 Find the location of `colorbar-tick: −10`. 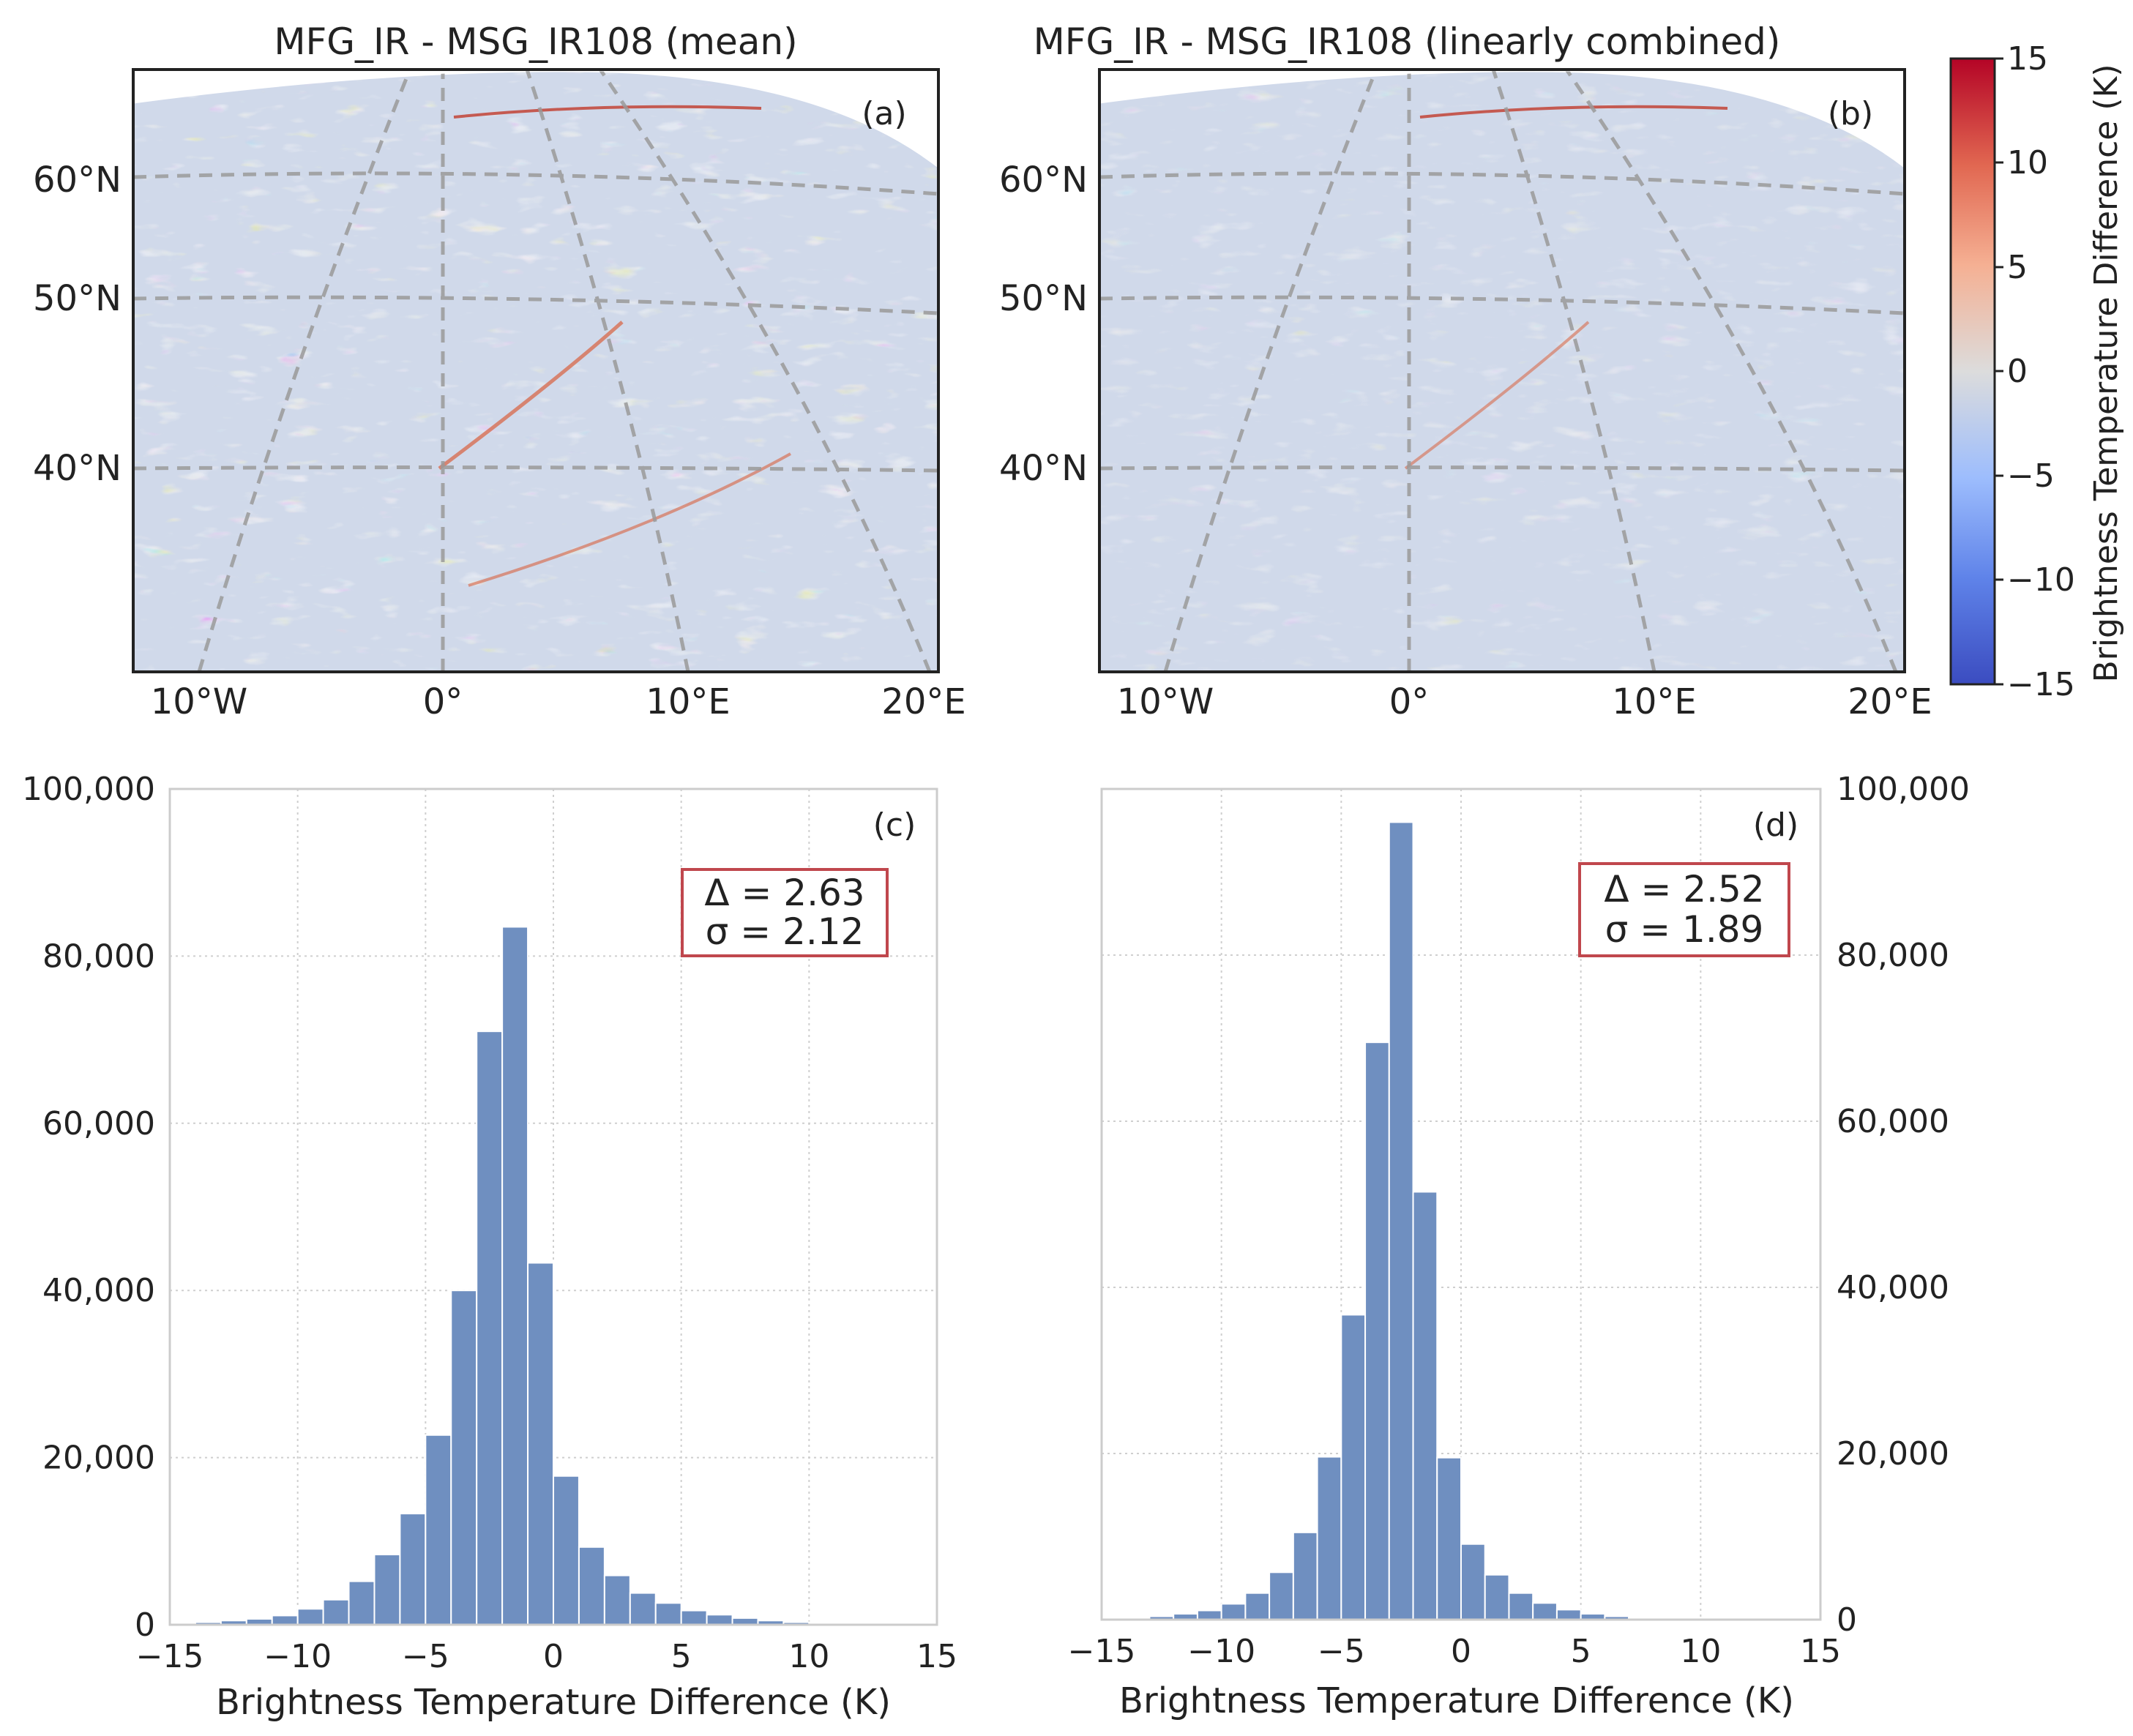

colorbar-tick: −10 is located at coordinates (2041, 580).